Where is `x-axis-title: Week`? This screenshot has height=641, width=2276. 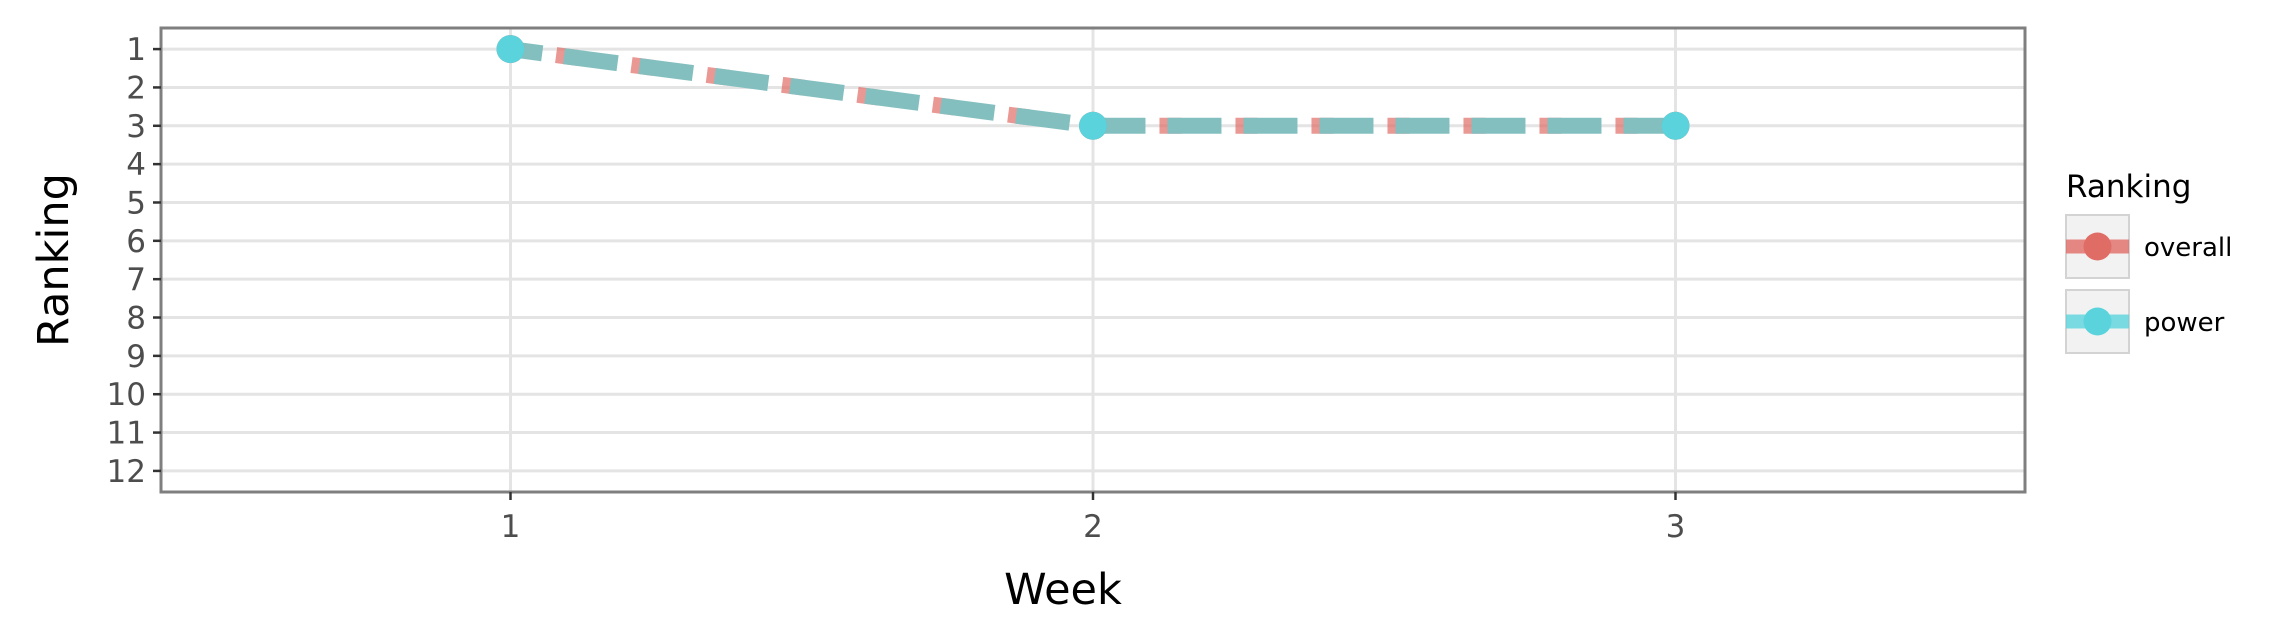 x-axis-title: Week is located at coordinates (1063, 590).